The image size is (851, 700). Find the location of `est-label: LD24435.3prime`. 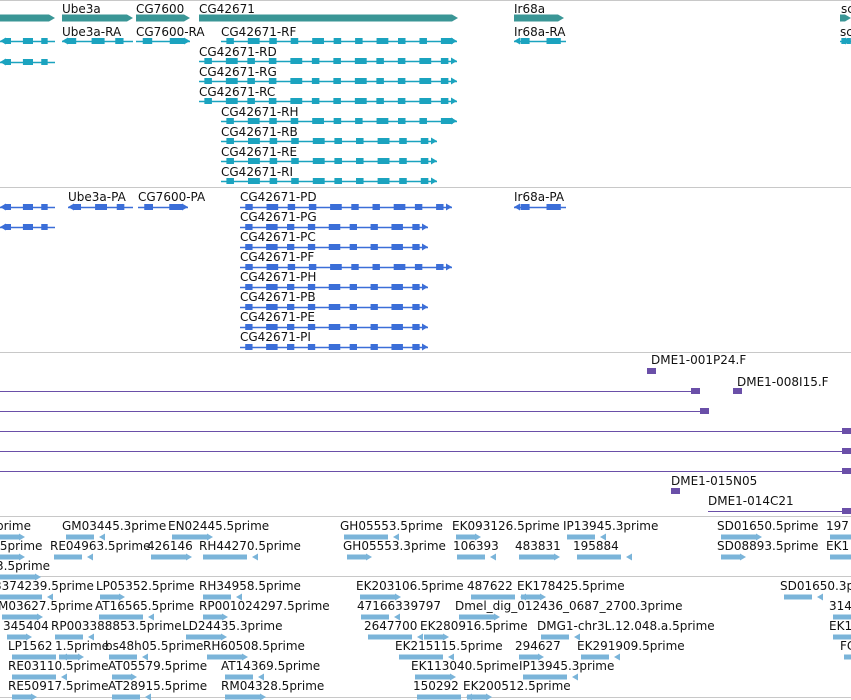

est-label: LD24435.3prime is located at coordinates (232, 626).